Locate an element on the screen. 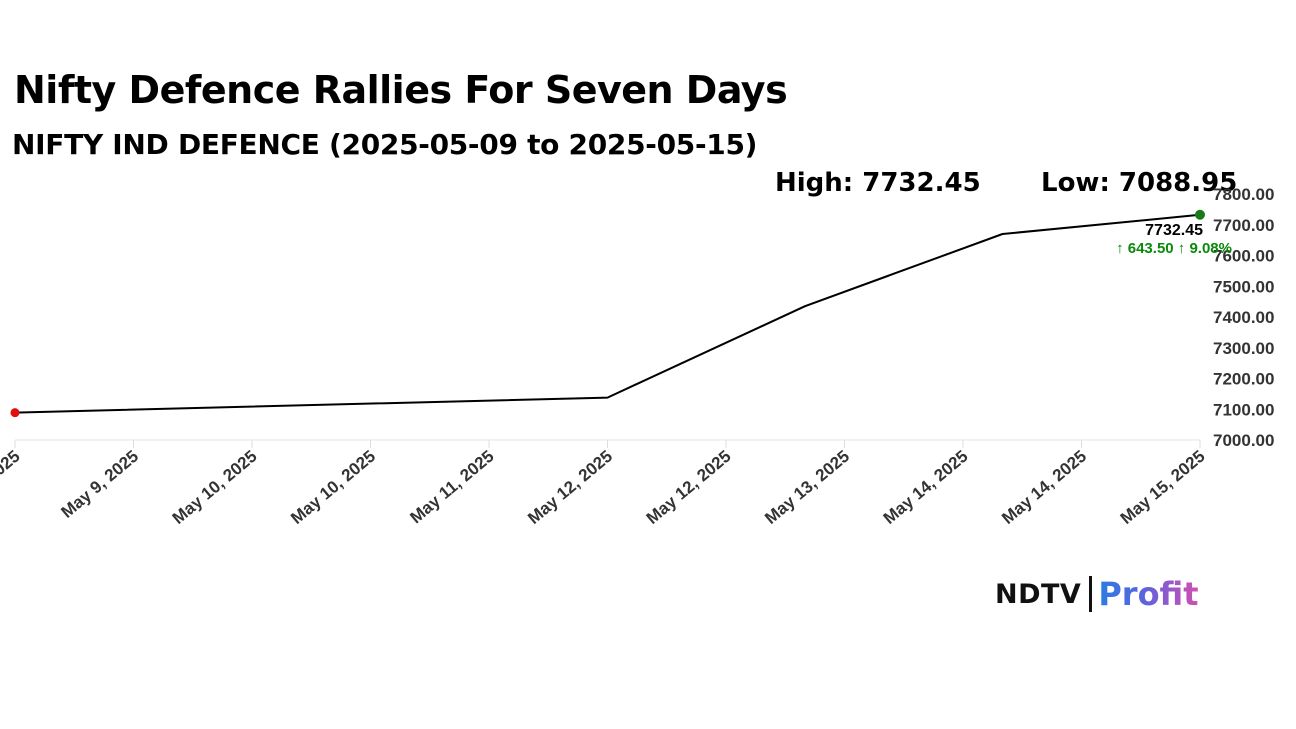  logo-separator is located at coordinates (1091, 594).